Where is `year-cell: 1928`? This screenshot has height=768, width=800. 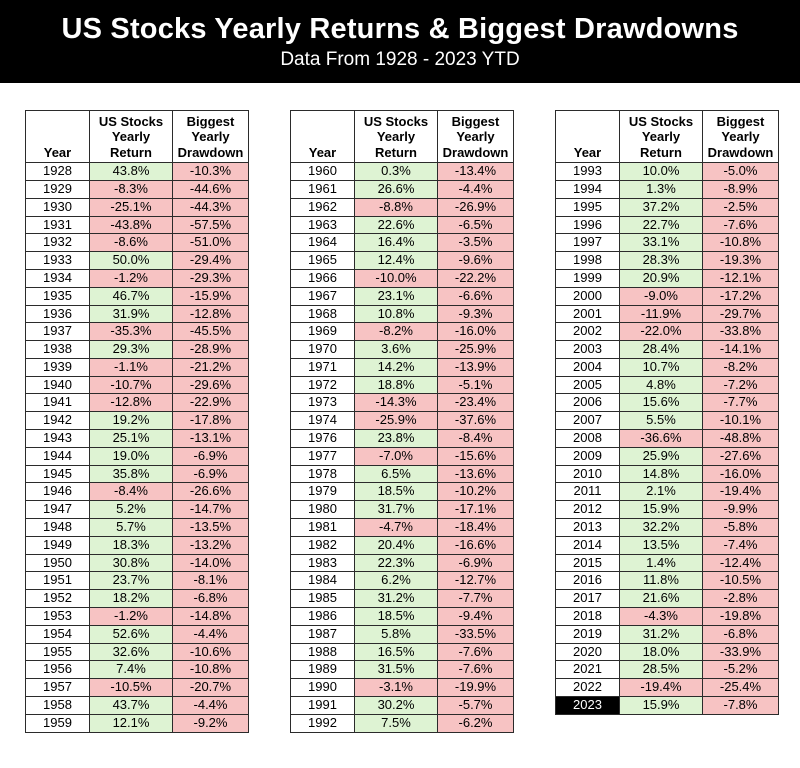
year-cell: 1928 is located at coordinates (57, 171).